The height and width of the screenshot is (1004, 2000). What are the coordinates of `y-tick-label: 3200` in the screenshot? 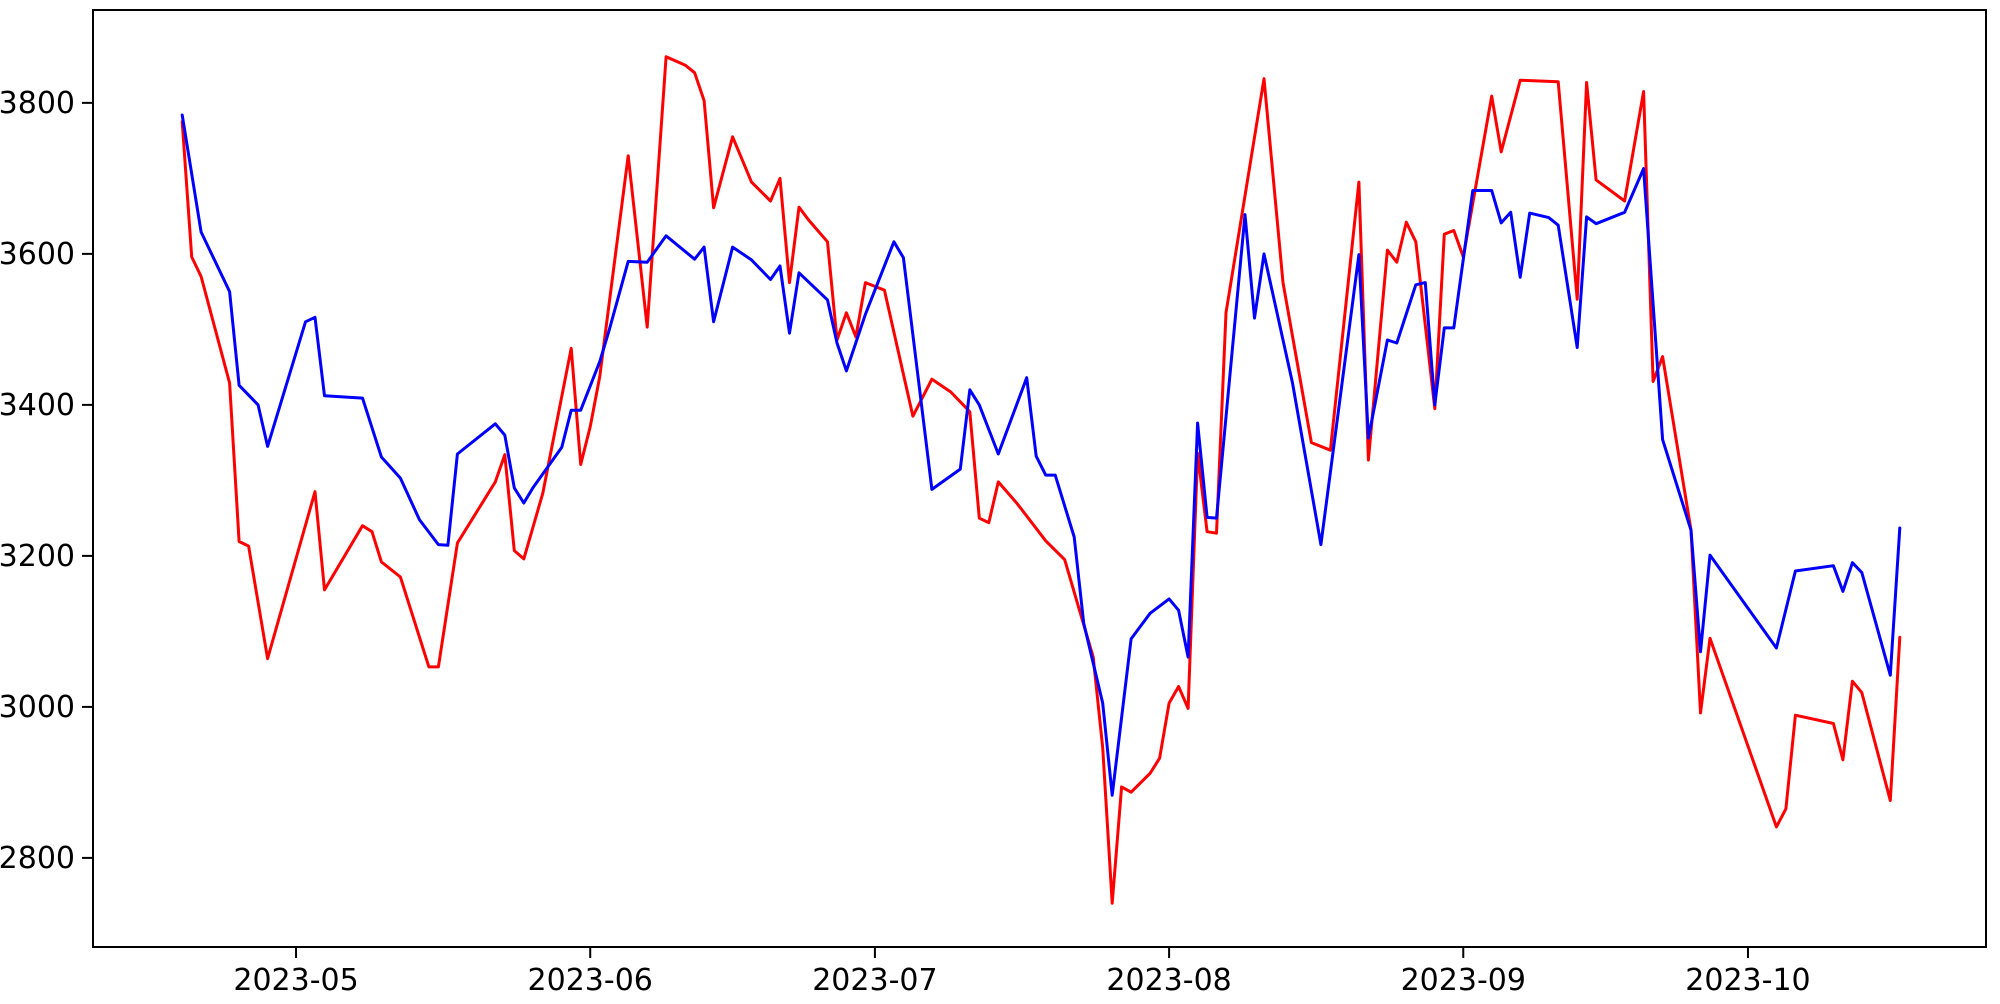 It's located at (37, 556).